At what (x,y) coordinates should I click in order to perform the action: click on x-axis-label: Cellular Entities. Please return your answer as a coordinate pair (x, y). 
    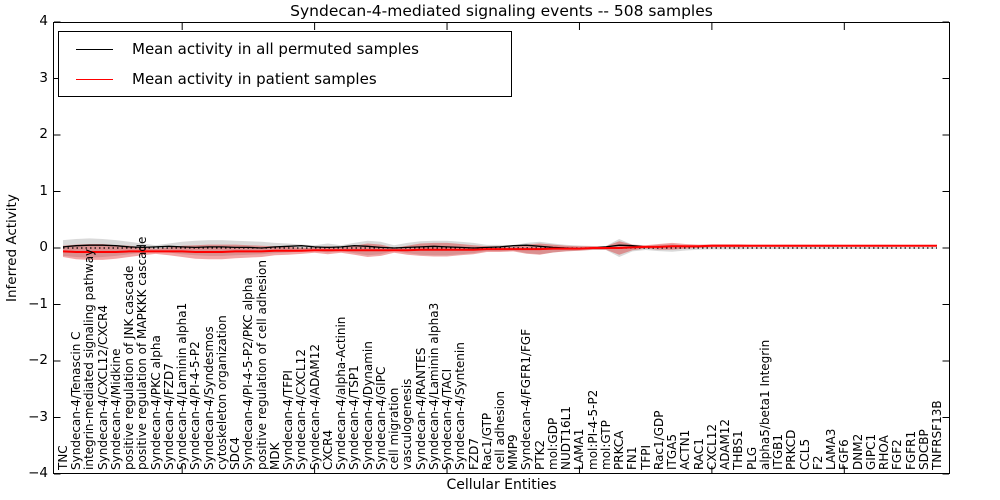
    Looking at the image, I should click on (501, 485).